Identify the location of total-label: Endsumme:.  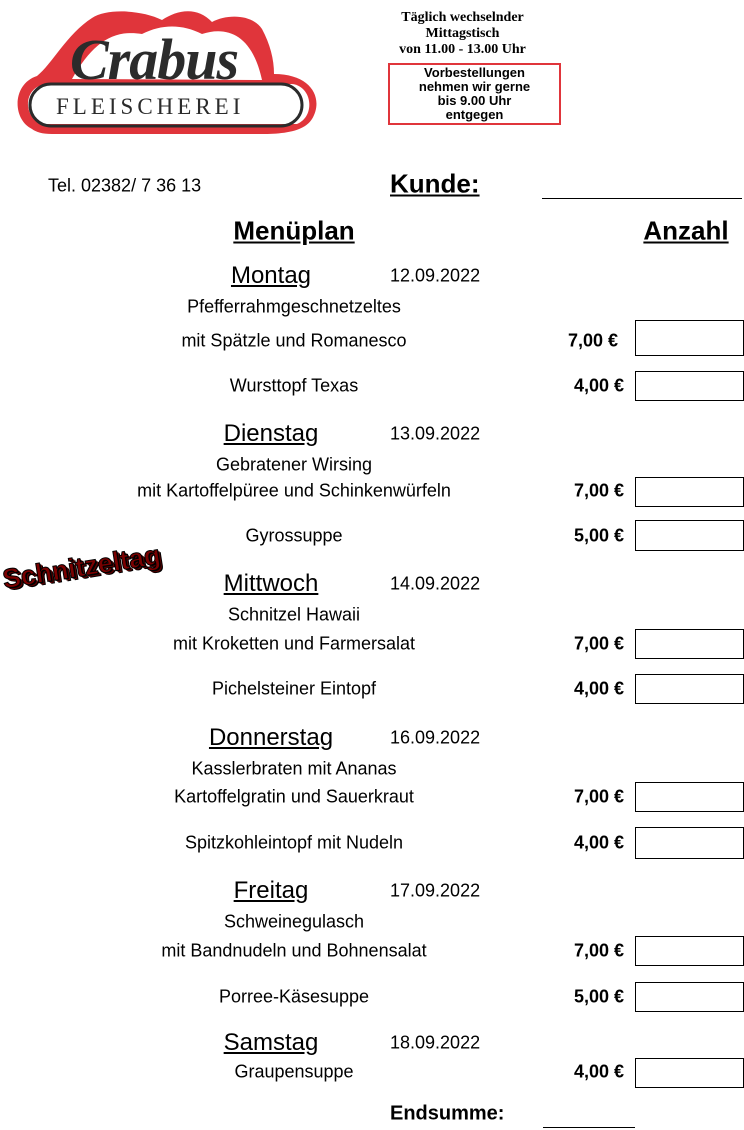
(447, 1113).